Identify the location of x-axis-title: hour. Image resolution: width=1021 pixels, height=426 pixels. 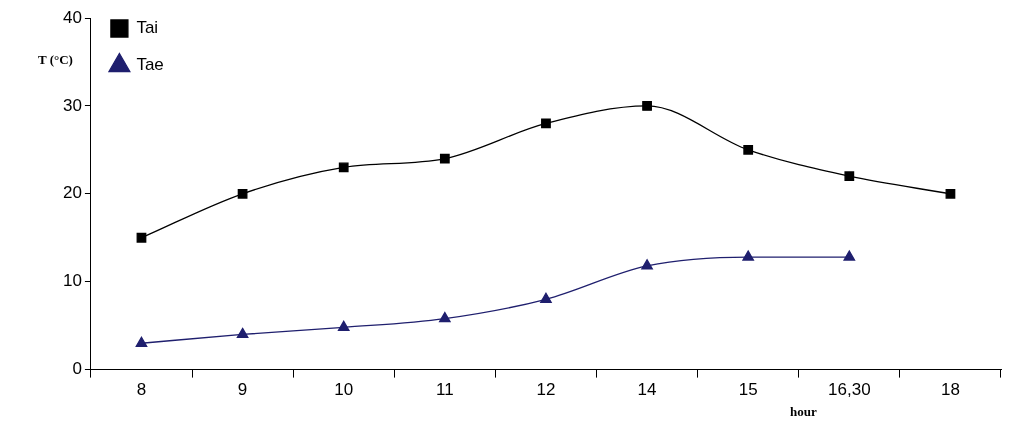
(803, 412).